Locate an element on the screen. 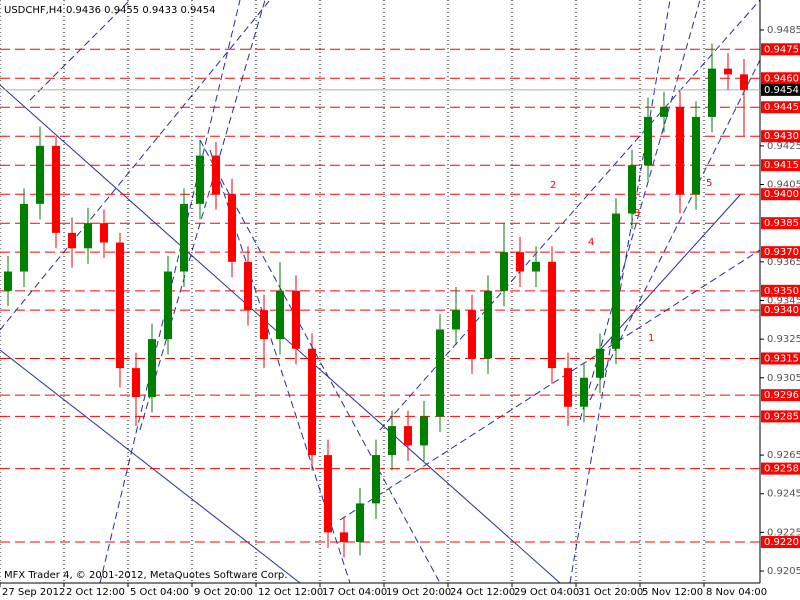 The width and height of the screenshot is (800, 600). last-price-bg is located at coordinates (780, 89).